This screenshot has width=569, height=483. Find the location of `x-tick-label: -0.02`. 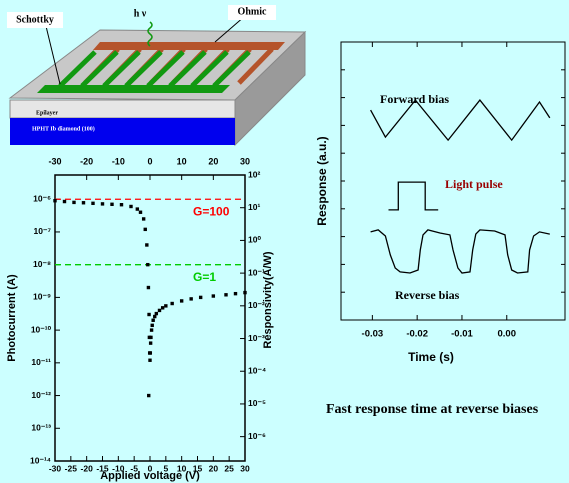

x-tick-label: -0.02 is located at coordinates (417, 334).